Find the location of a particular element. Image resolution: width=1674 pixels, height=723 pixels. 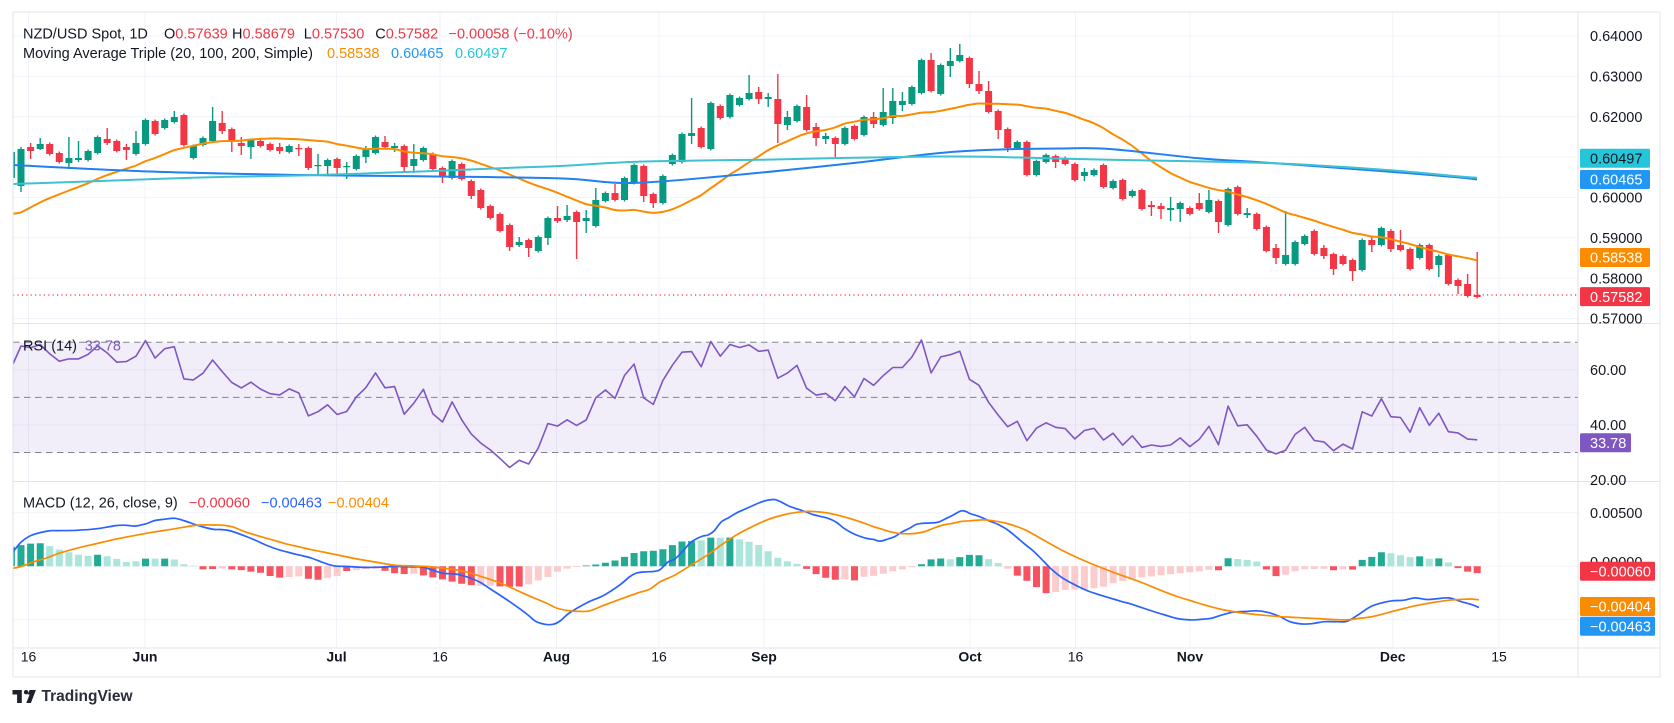

svg-text: O0.57639 is located at coordinates (196, 35).